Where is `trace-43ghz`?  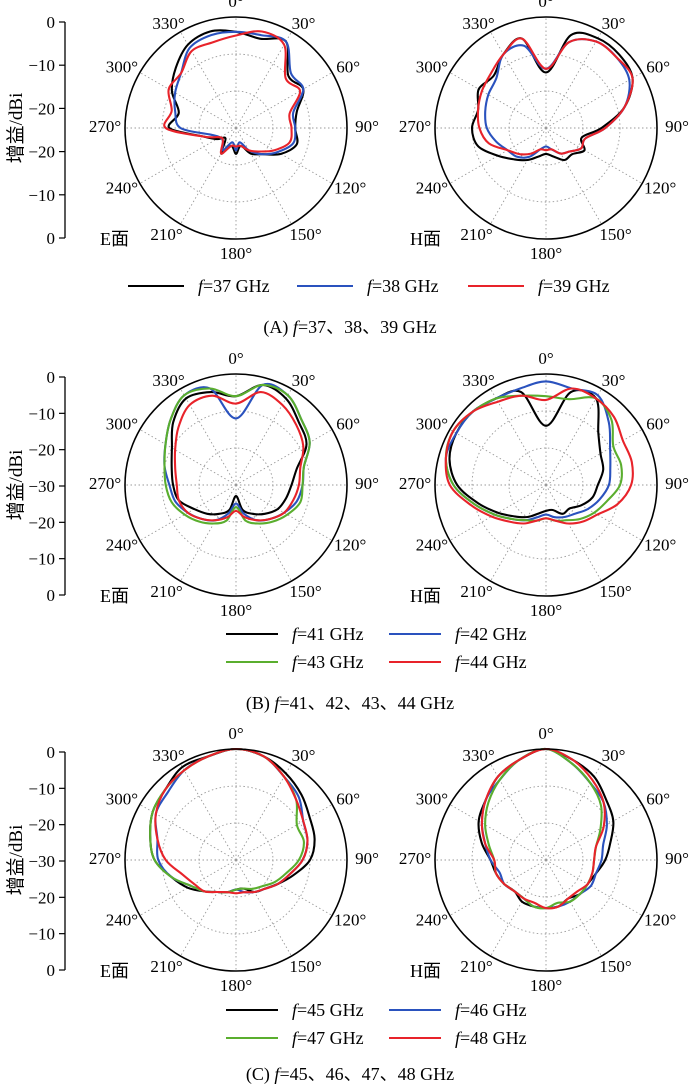 trace-43ghz is located at coordinates (237, 454).